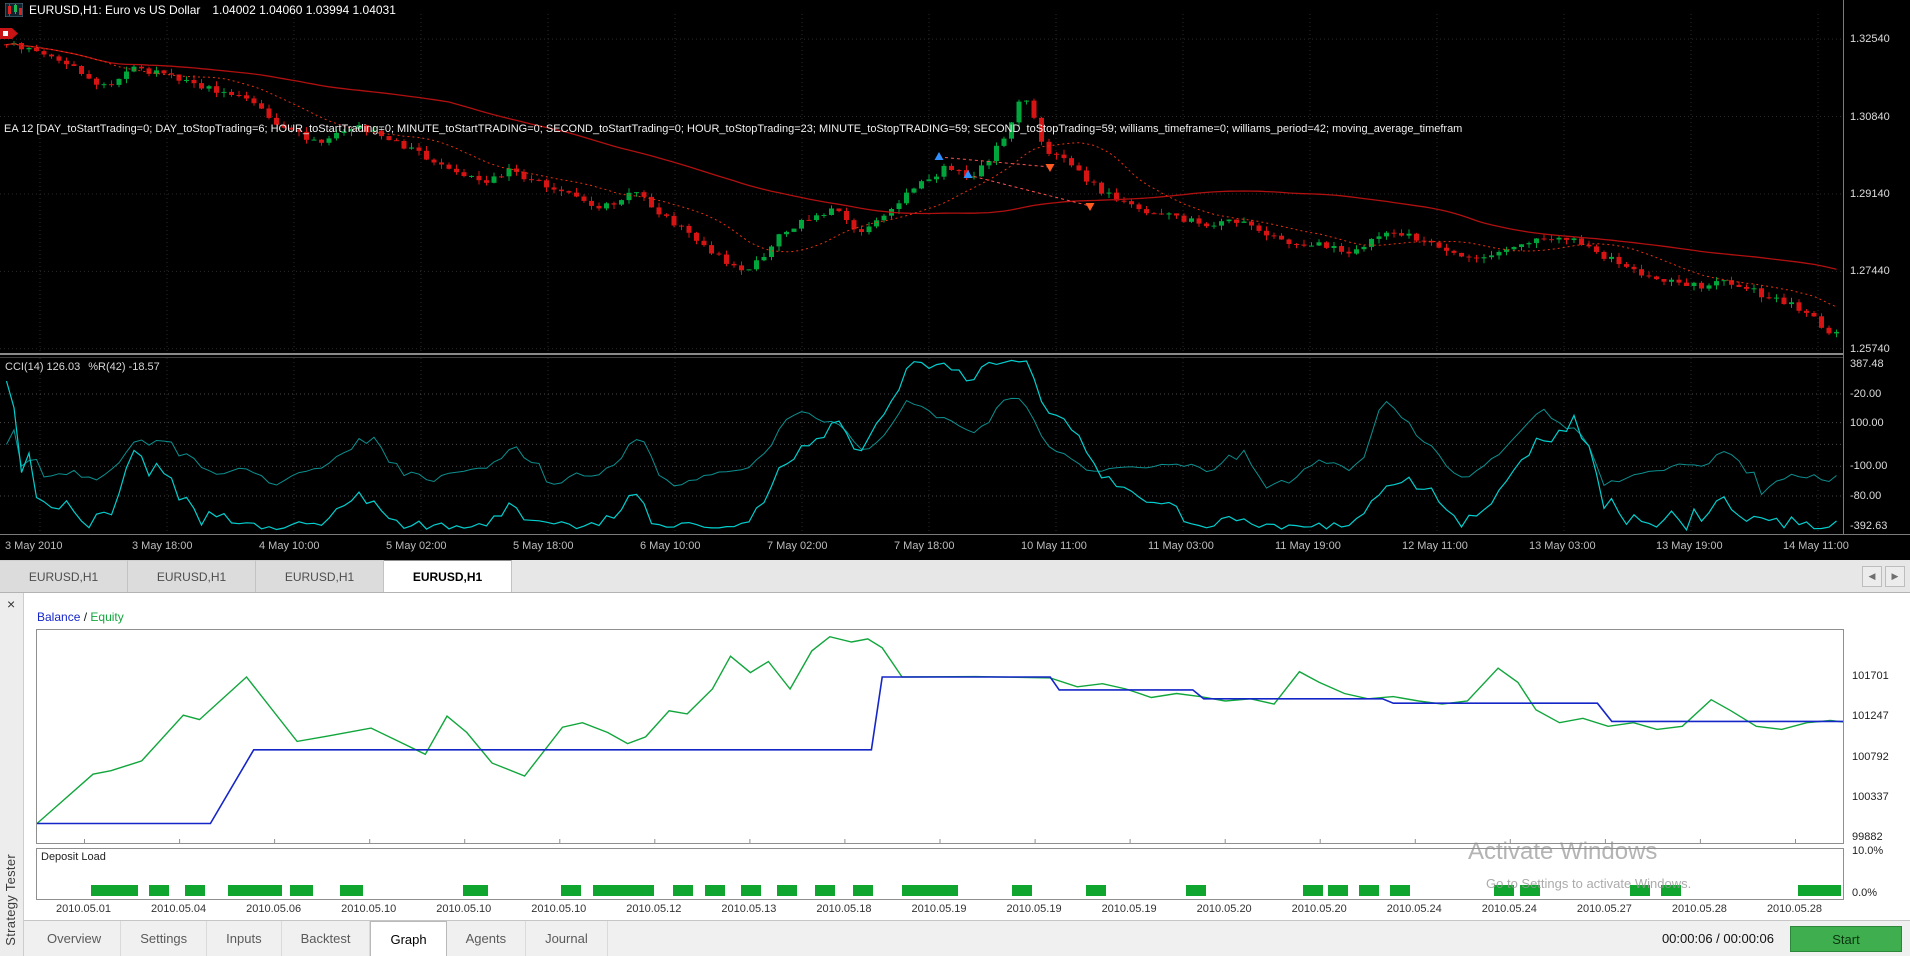 This screenshot has height=956, width=1910. I want to click on indicator-levels-layer, so click(921, 445).